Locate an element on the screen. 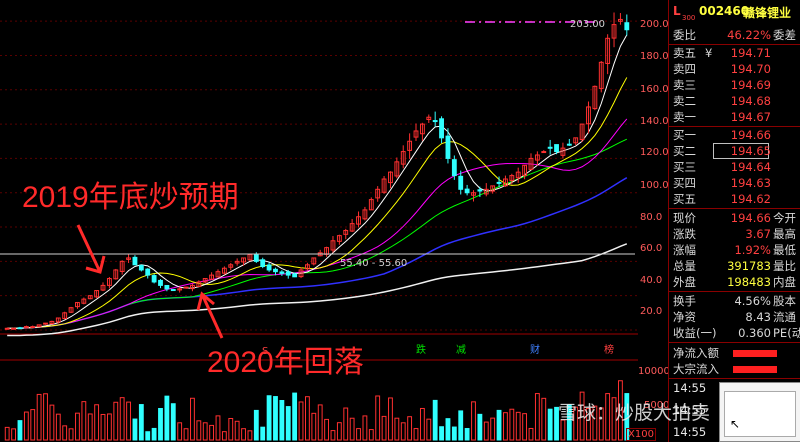  quote-label: 总量 is located at coordinates (684, 266).